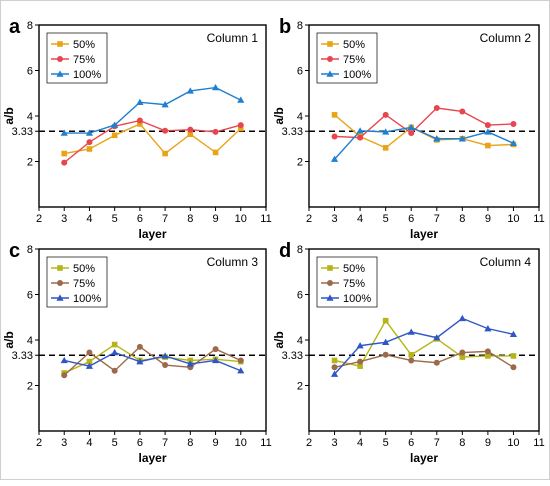  What do you see at coordinates (30, 72) in the screenshot?
I see `y-tick-label: 6` at bounding box center [30, 72].